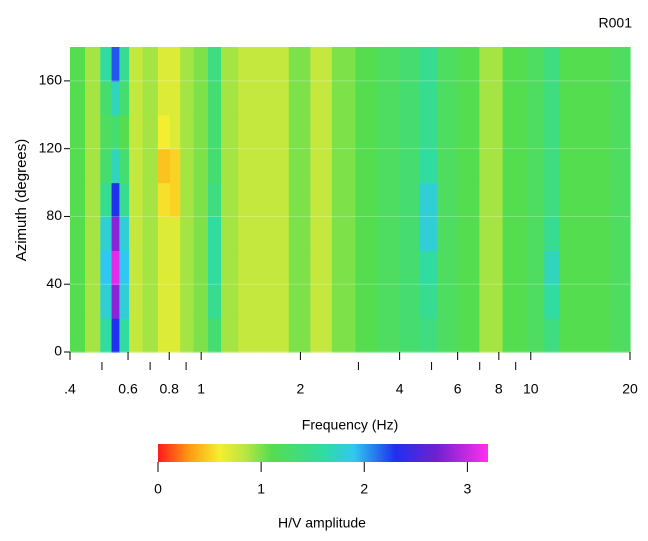 Image resolution: width=648 pixels, height=541 pixels. I want to click on x-tick-label: 2, so click(300, 389).